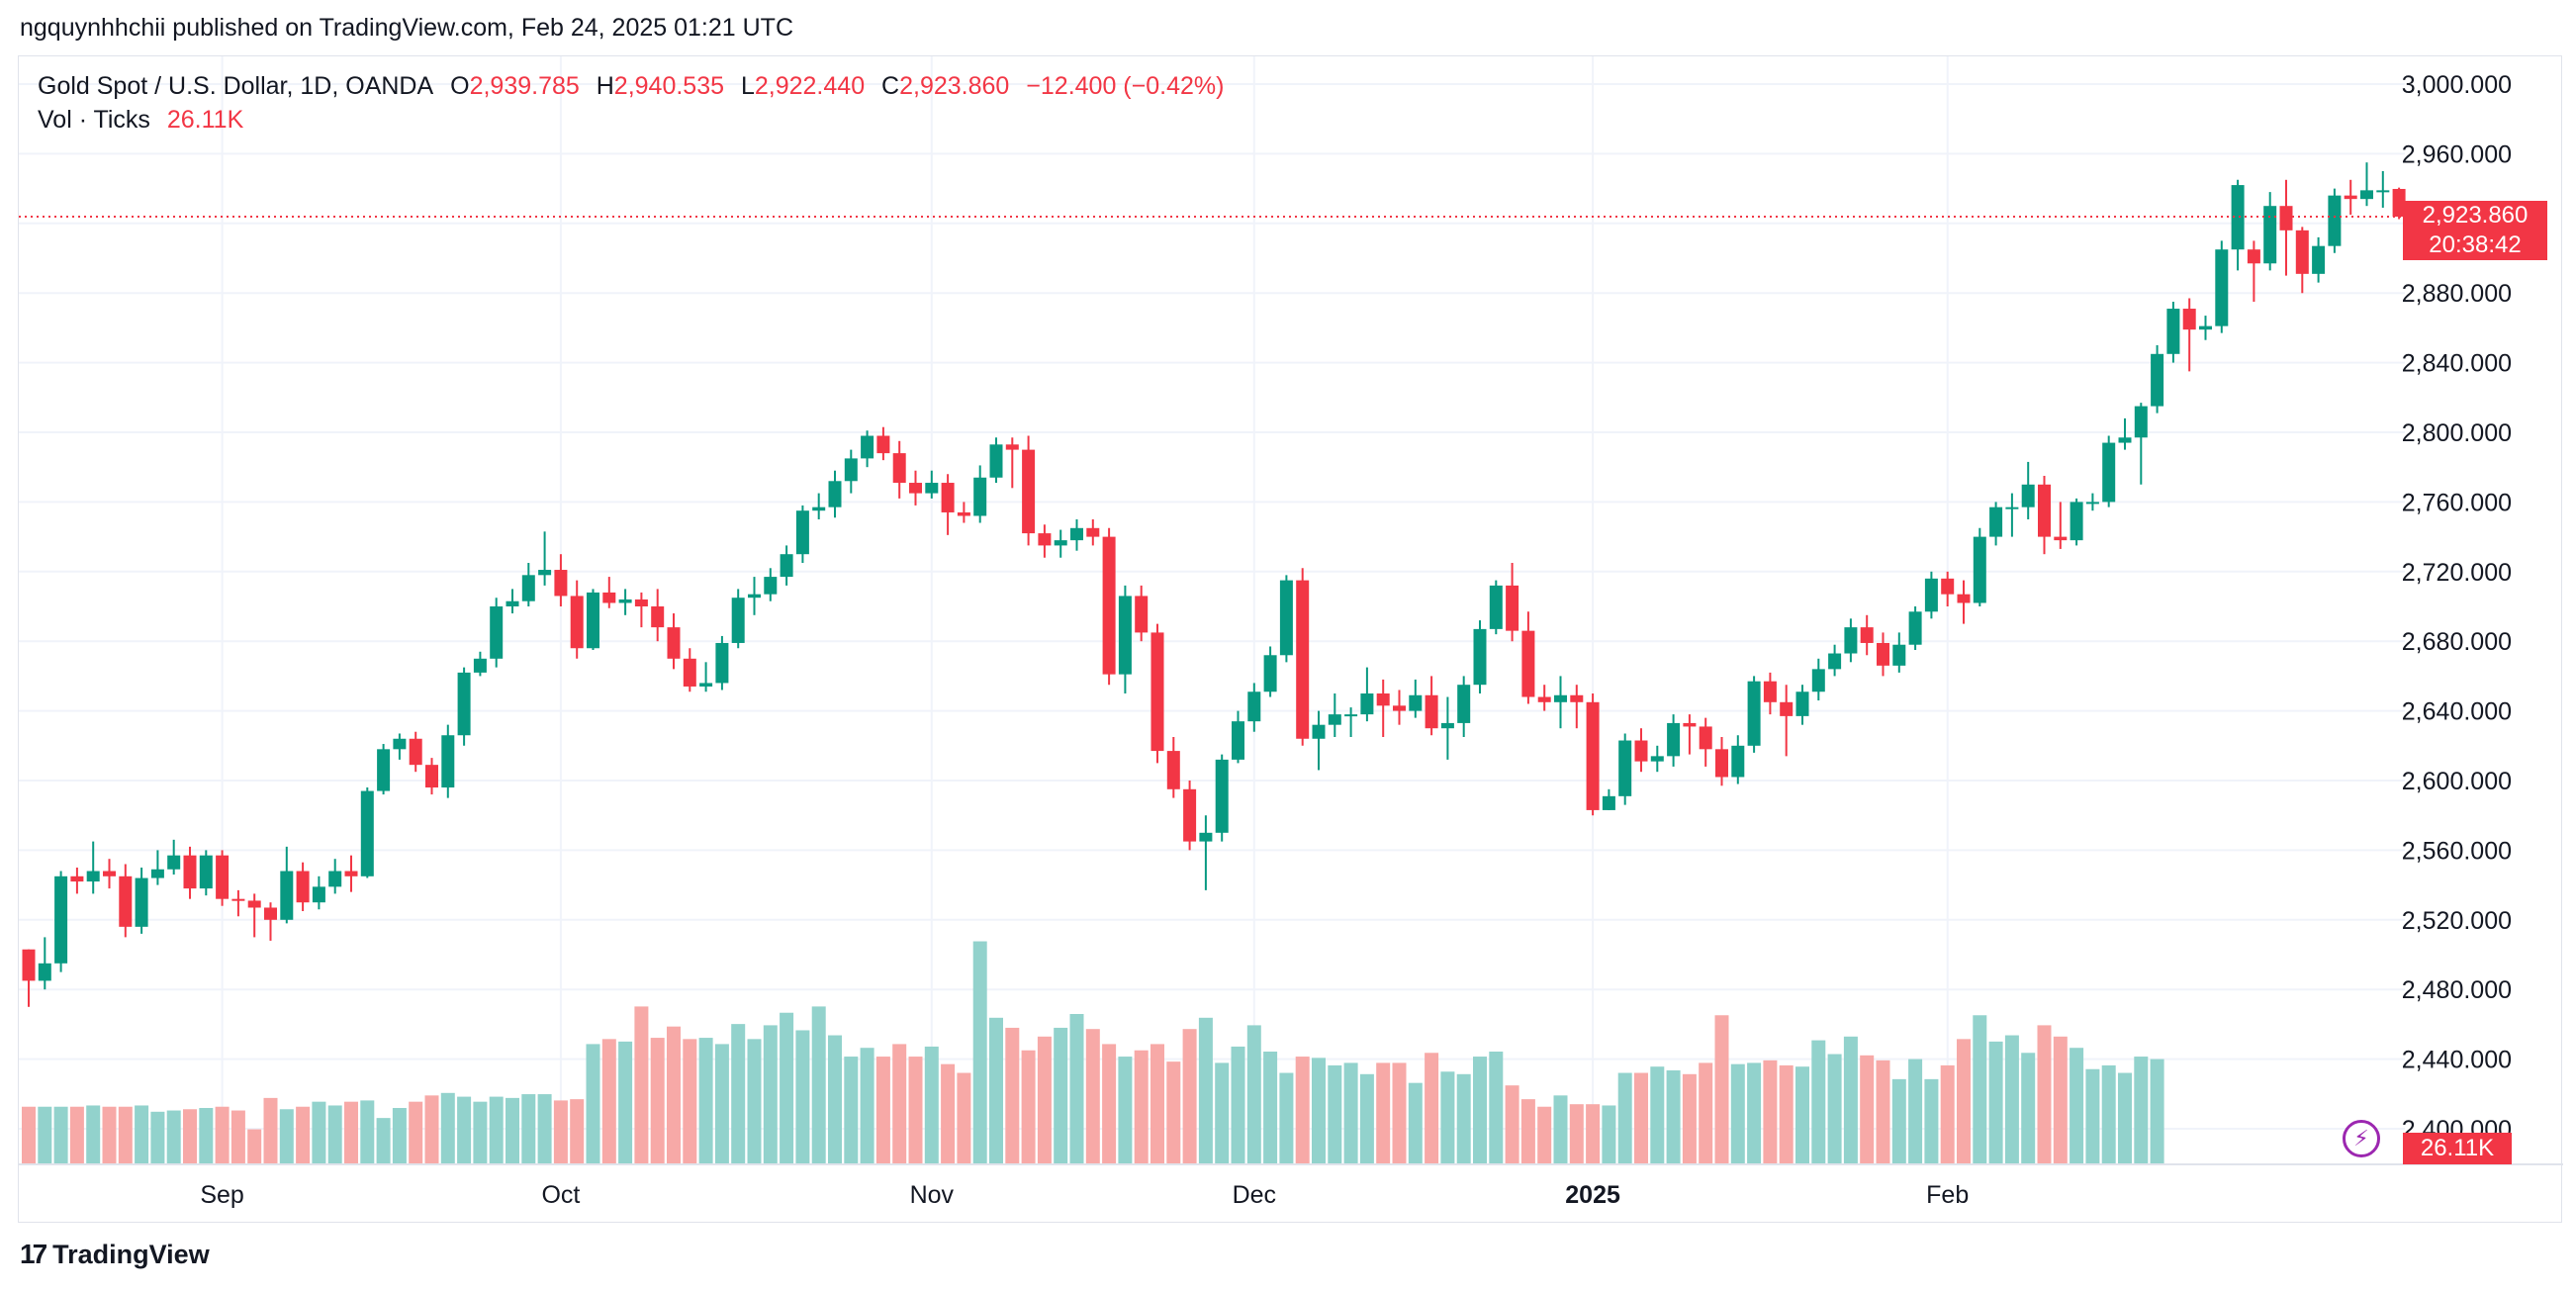 The width and height of the screenshot is (2576, 1290). Describe the element at coordinates (1254, 1195) in the screenshot. I see `time-tick-label: Dec` at that location.